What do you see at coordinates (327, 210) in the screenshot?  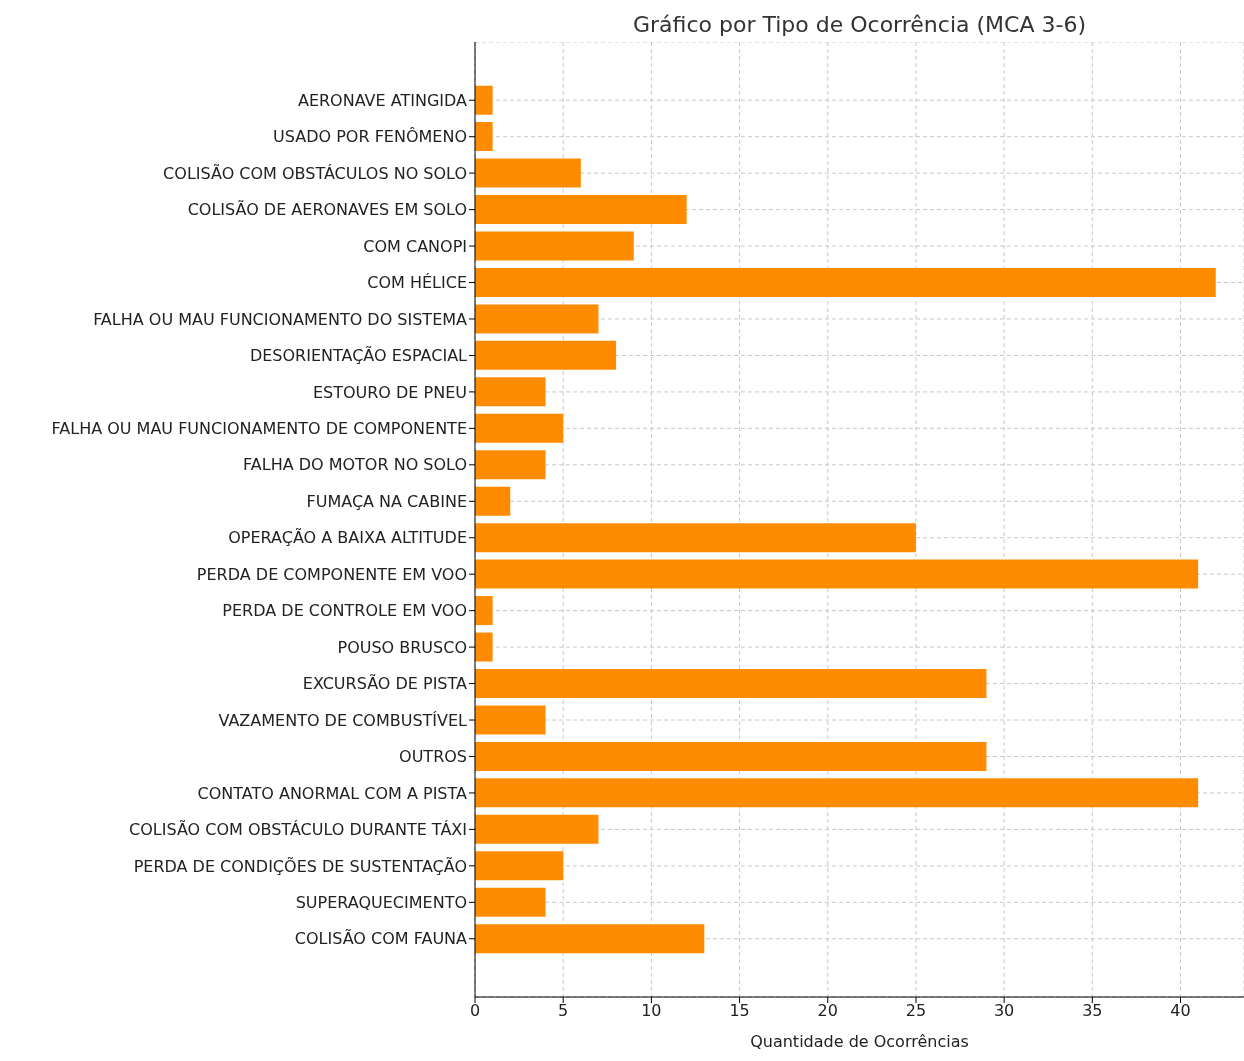 I see `y-tick-label: COLISÃO DE AERONAVES EM SOLO` at bounding box center [327, 210].